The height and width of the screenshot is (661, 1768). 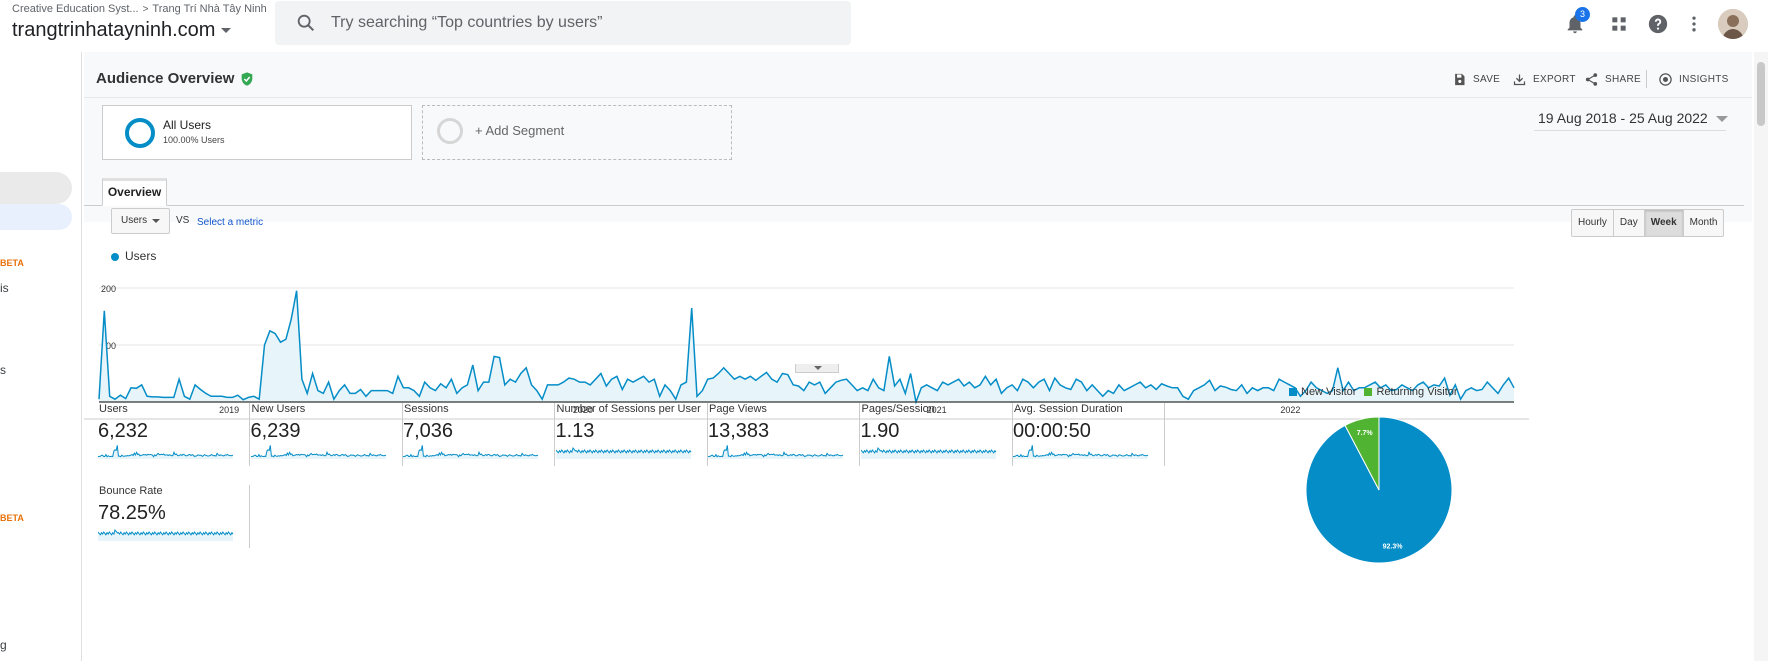 I want to click on chart-collapse-handle, so click(x=817, y=368).